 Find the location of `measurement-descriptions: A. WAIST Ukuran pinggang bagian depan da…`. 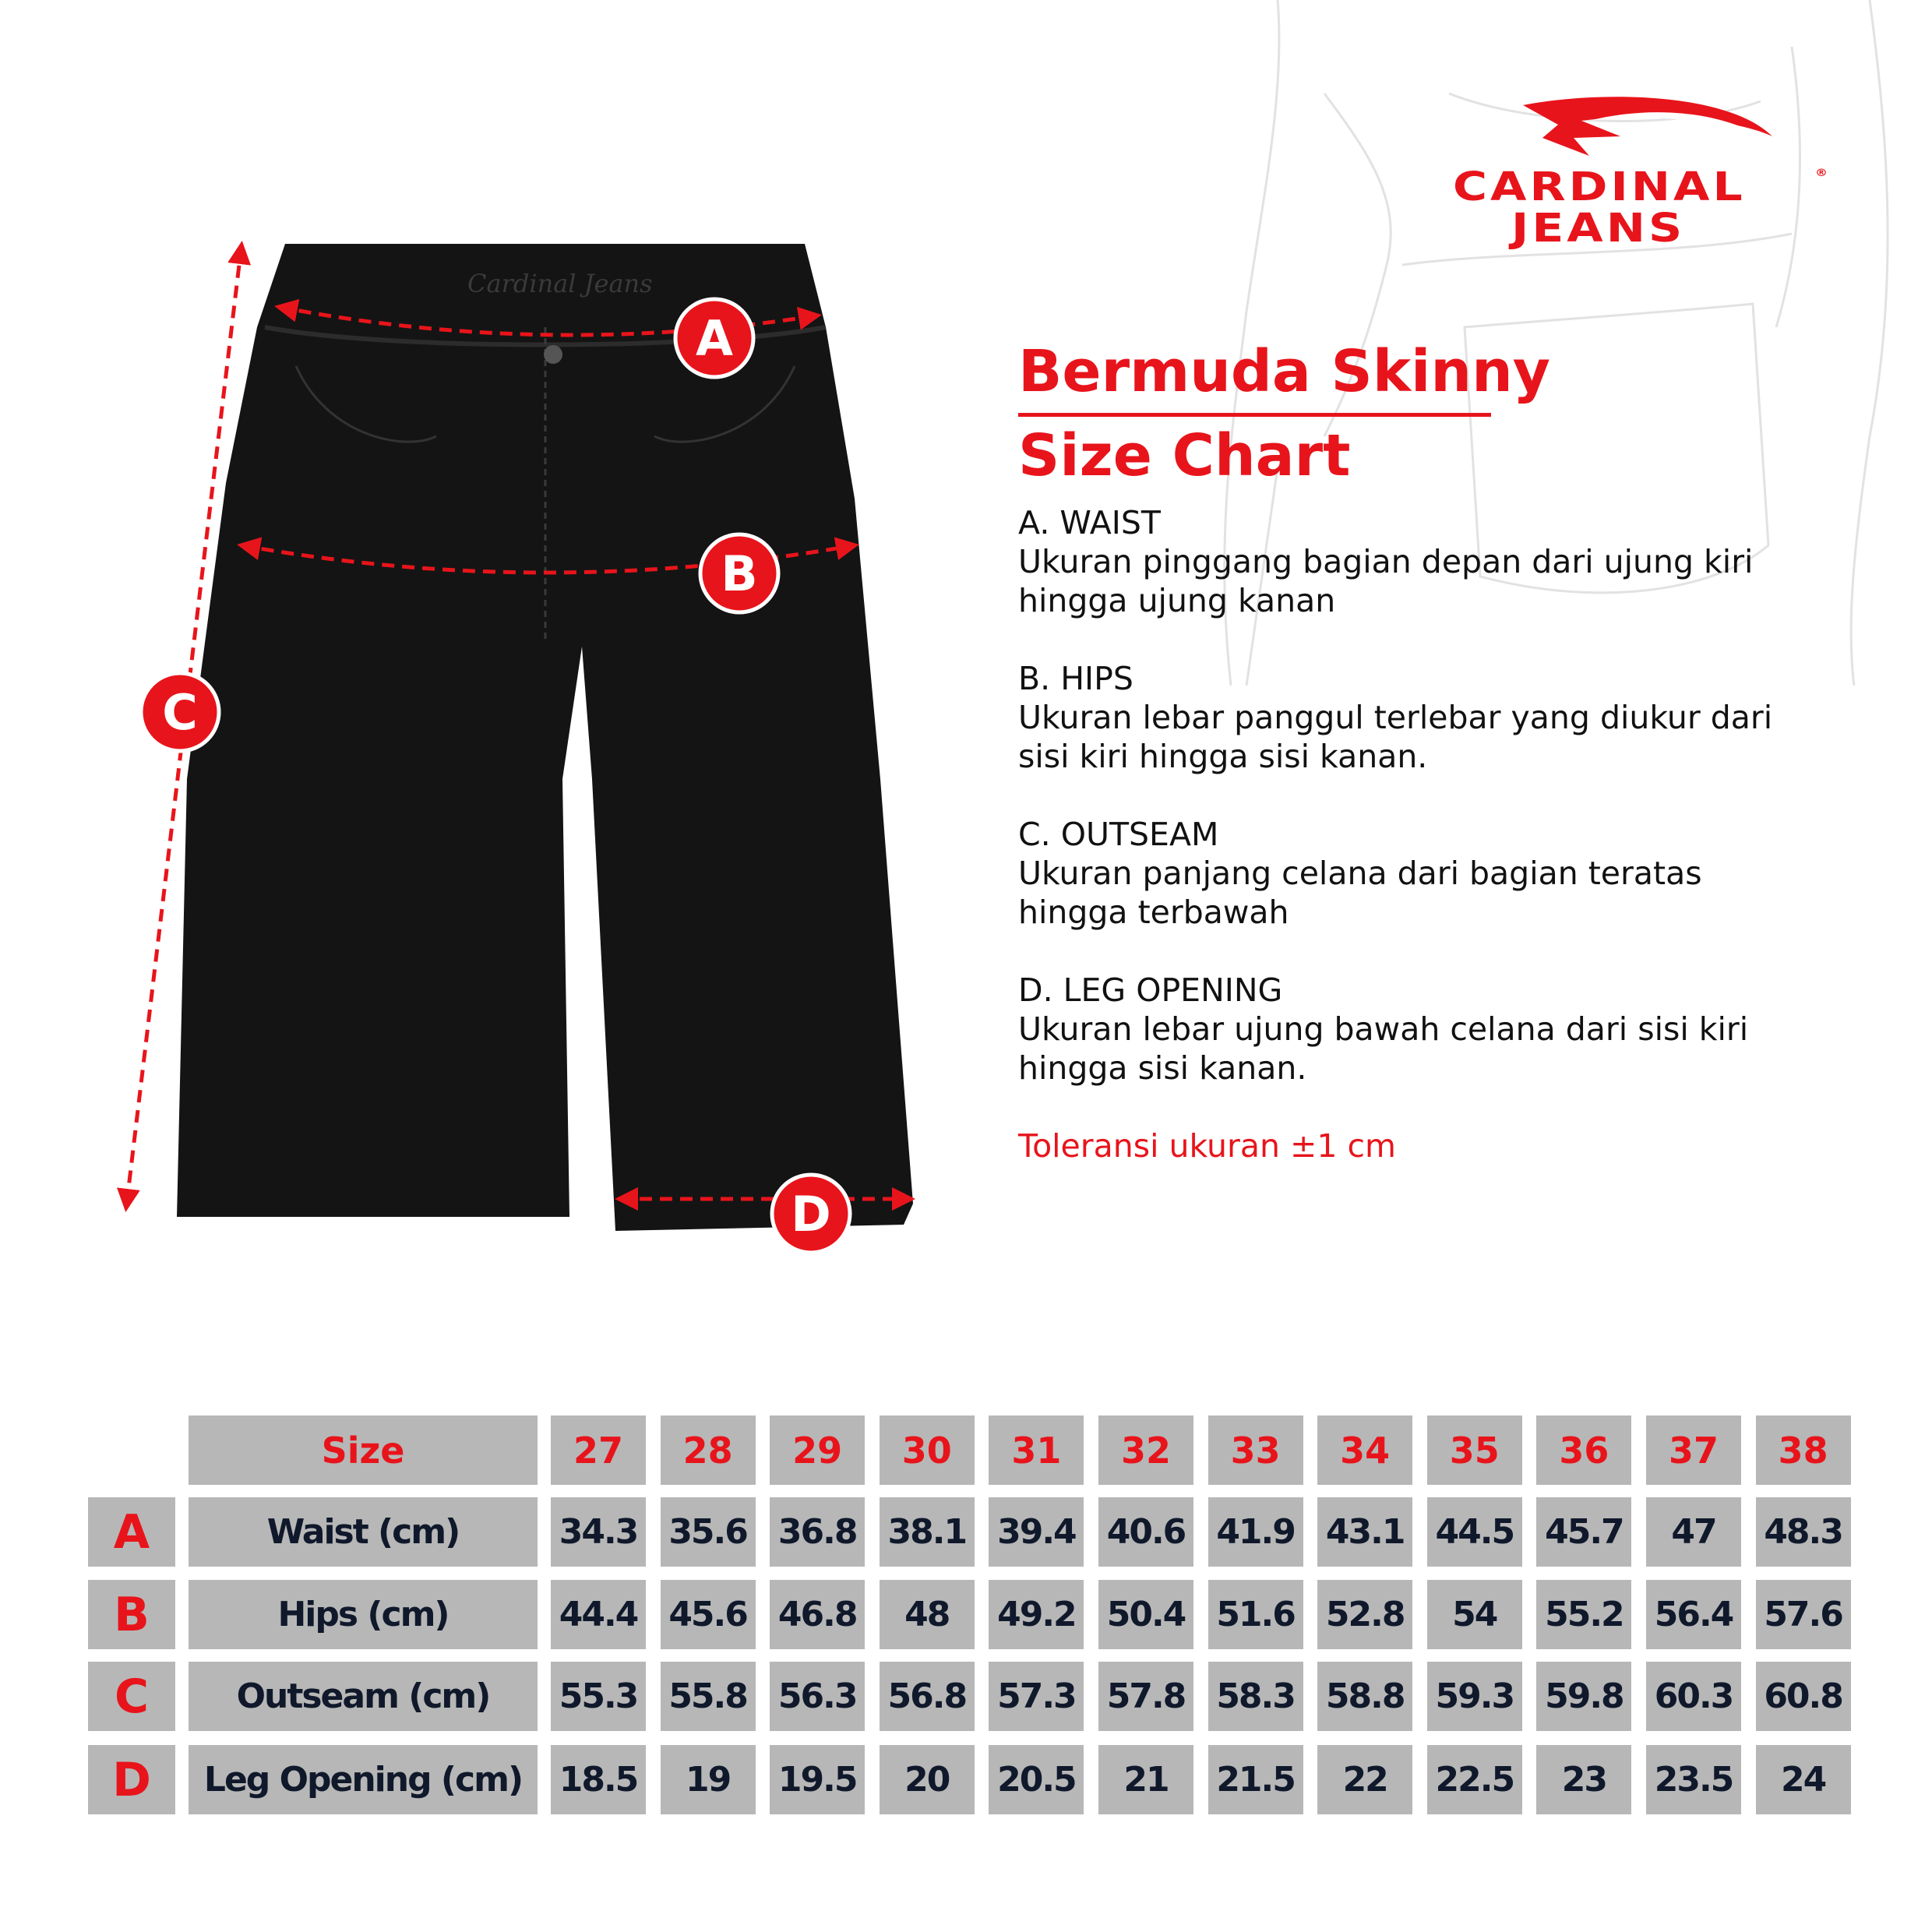

measurement-descriptions: A. WAIST Ukuran pinggang bagian depan da… is located at coordinates (1408, 834).